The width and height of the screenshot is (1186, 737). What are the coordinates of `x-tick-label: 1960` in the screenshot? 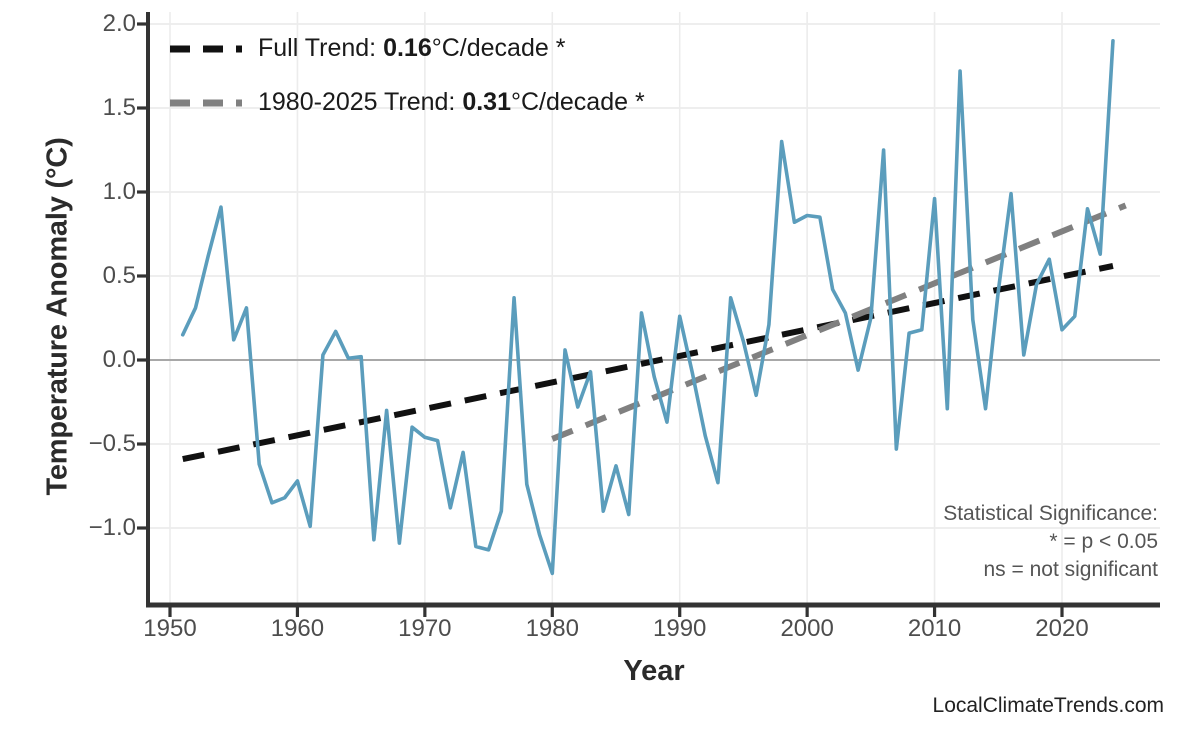 It's located at (297, 628).